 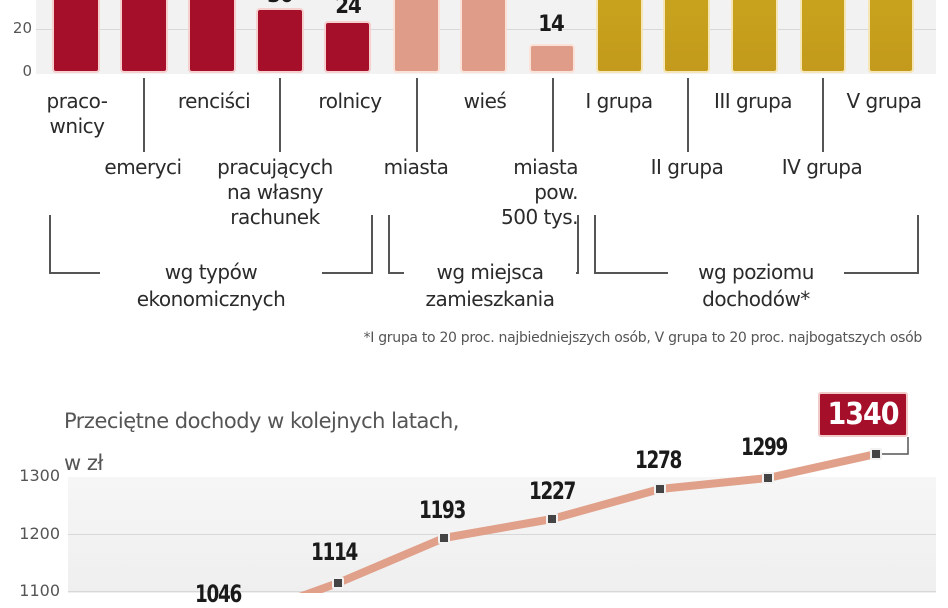 What do you see at coordinates (863, 414) in the screenshot?
I see `highlight-callout-1340: 1340` at bounding box center [863, 414].